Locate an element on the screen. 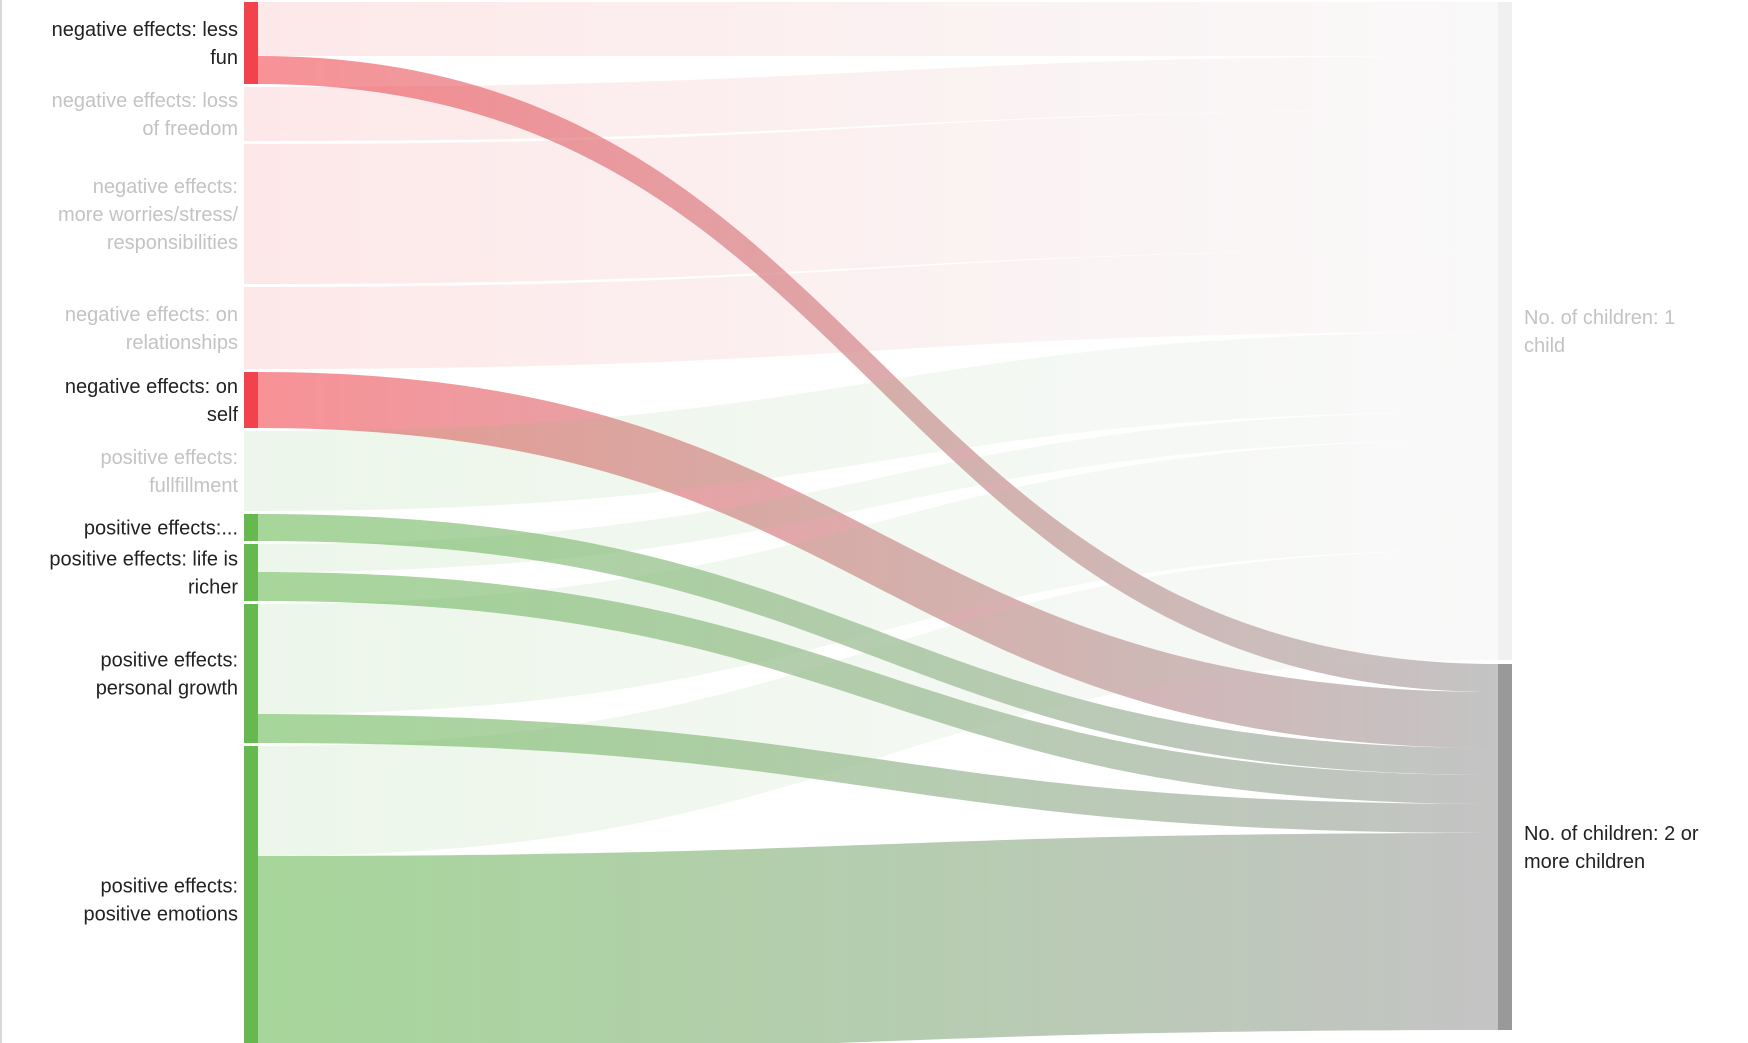  source-label-s8: positive effects: personal growth is located at coordinates (167, 675).